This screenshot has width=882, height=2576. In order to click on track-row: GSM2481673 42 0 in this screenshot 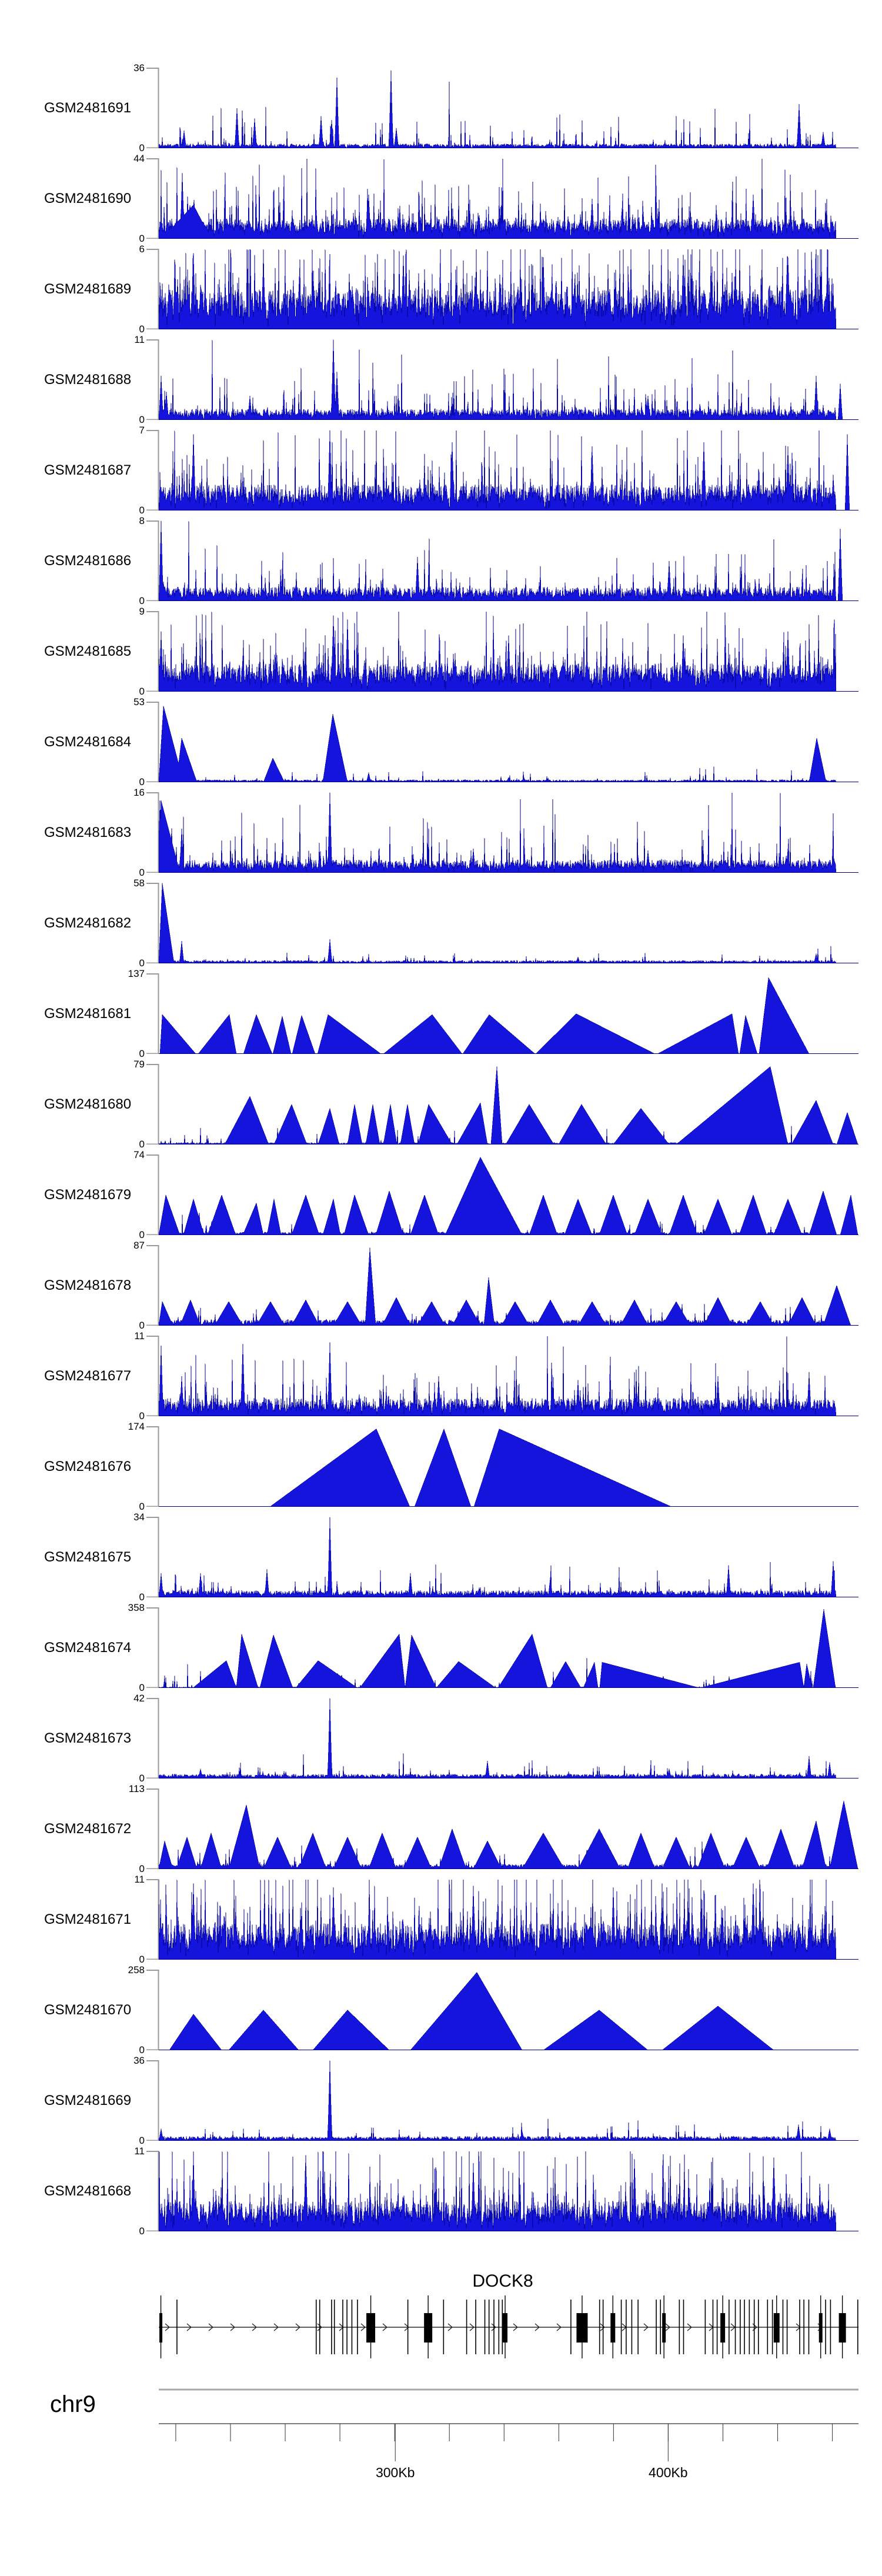, I will do `click(441, 1740)`.